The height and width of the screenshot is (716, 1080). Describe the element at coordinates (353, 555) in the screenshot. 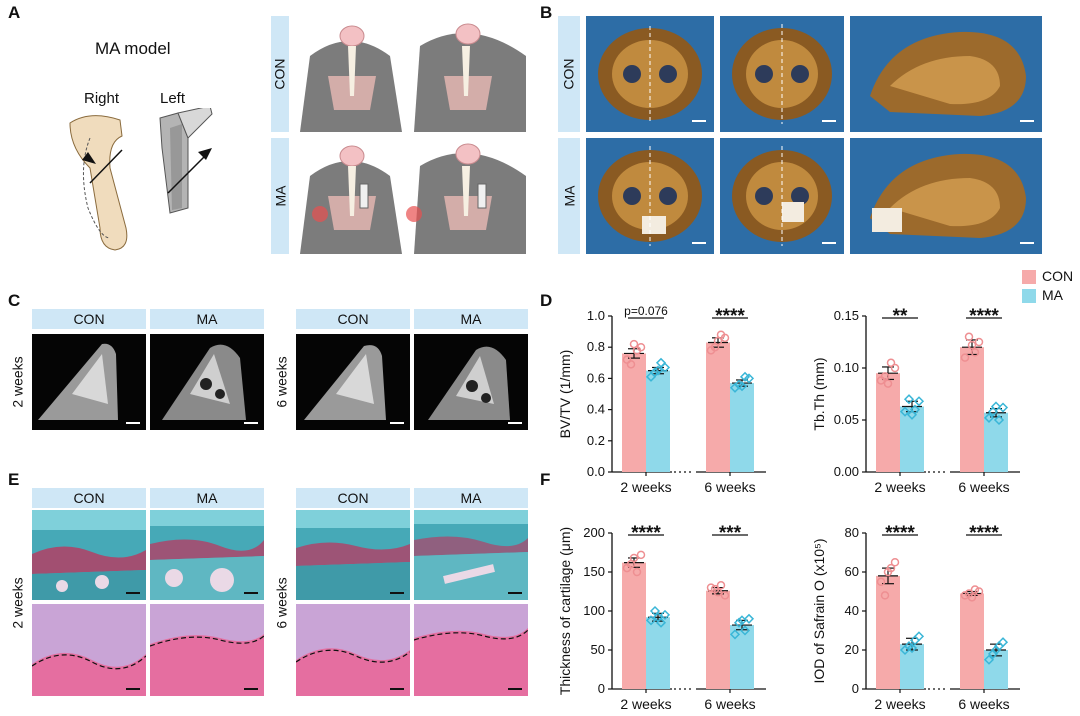

I see `safranin-con-6w` at that location.